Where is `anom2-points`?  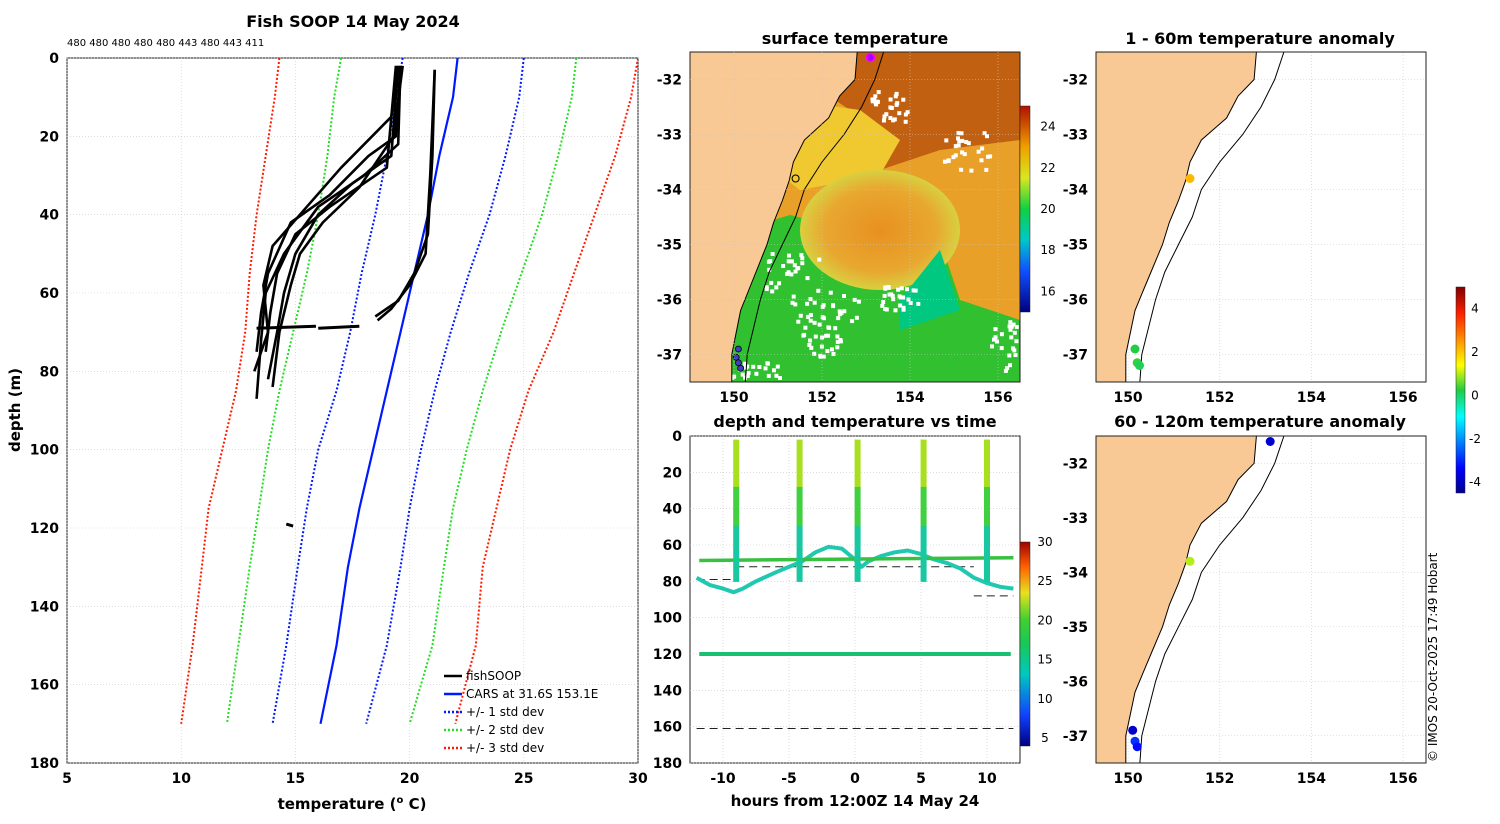 anom2-points is located at coordinates (1201, 594).